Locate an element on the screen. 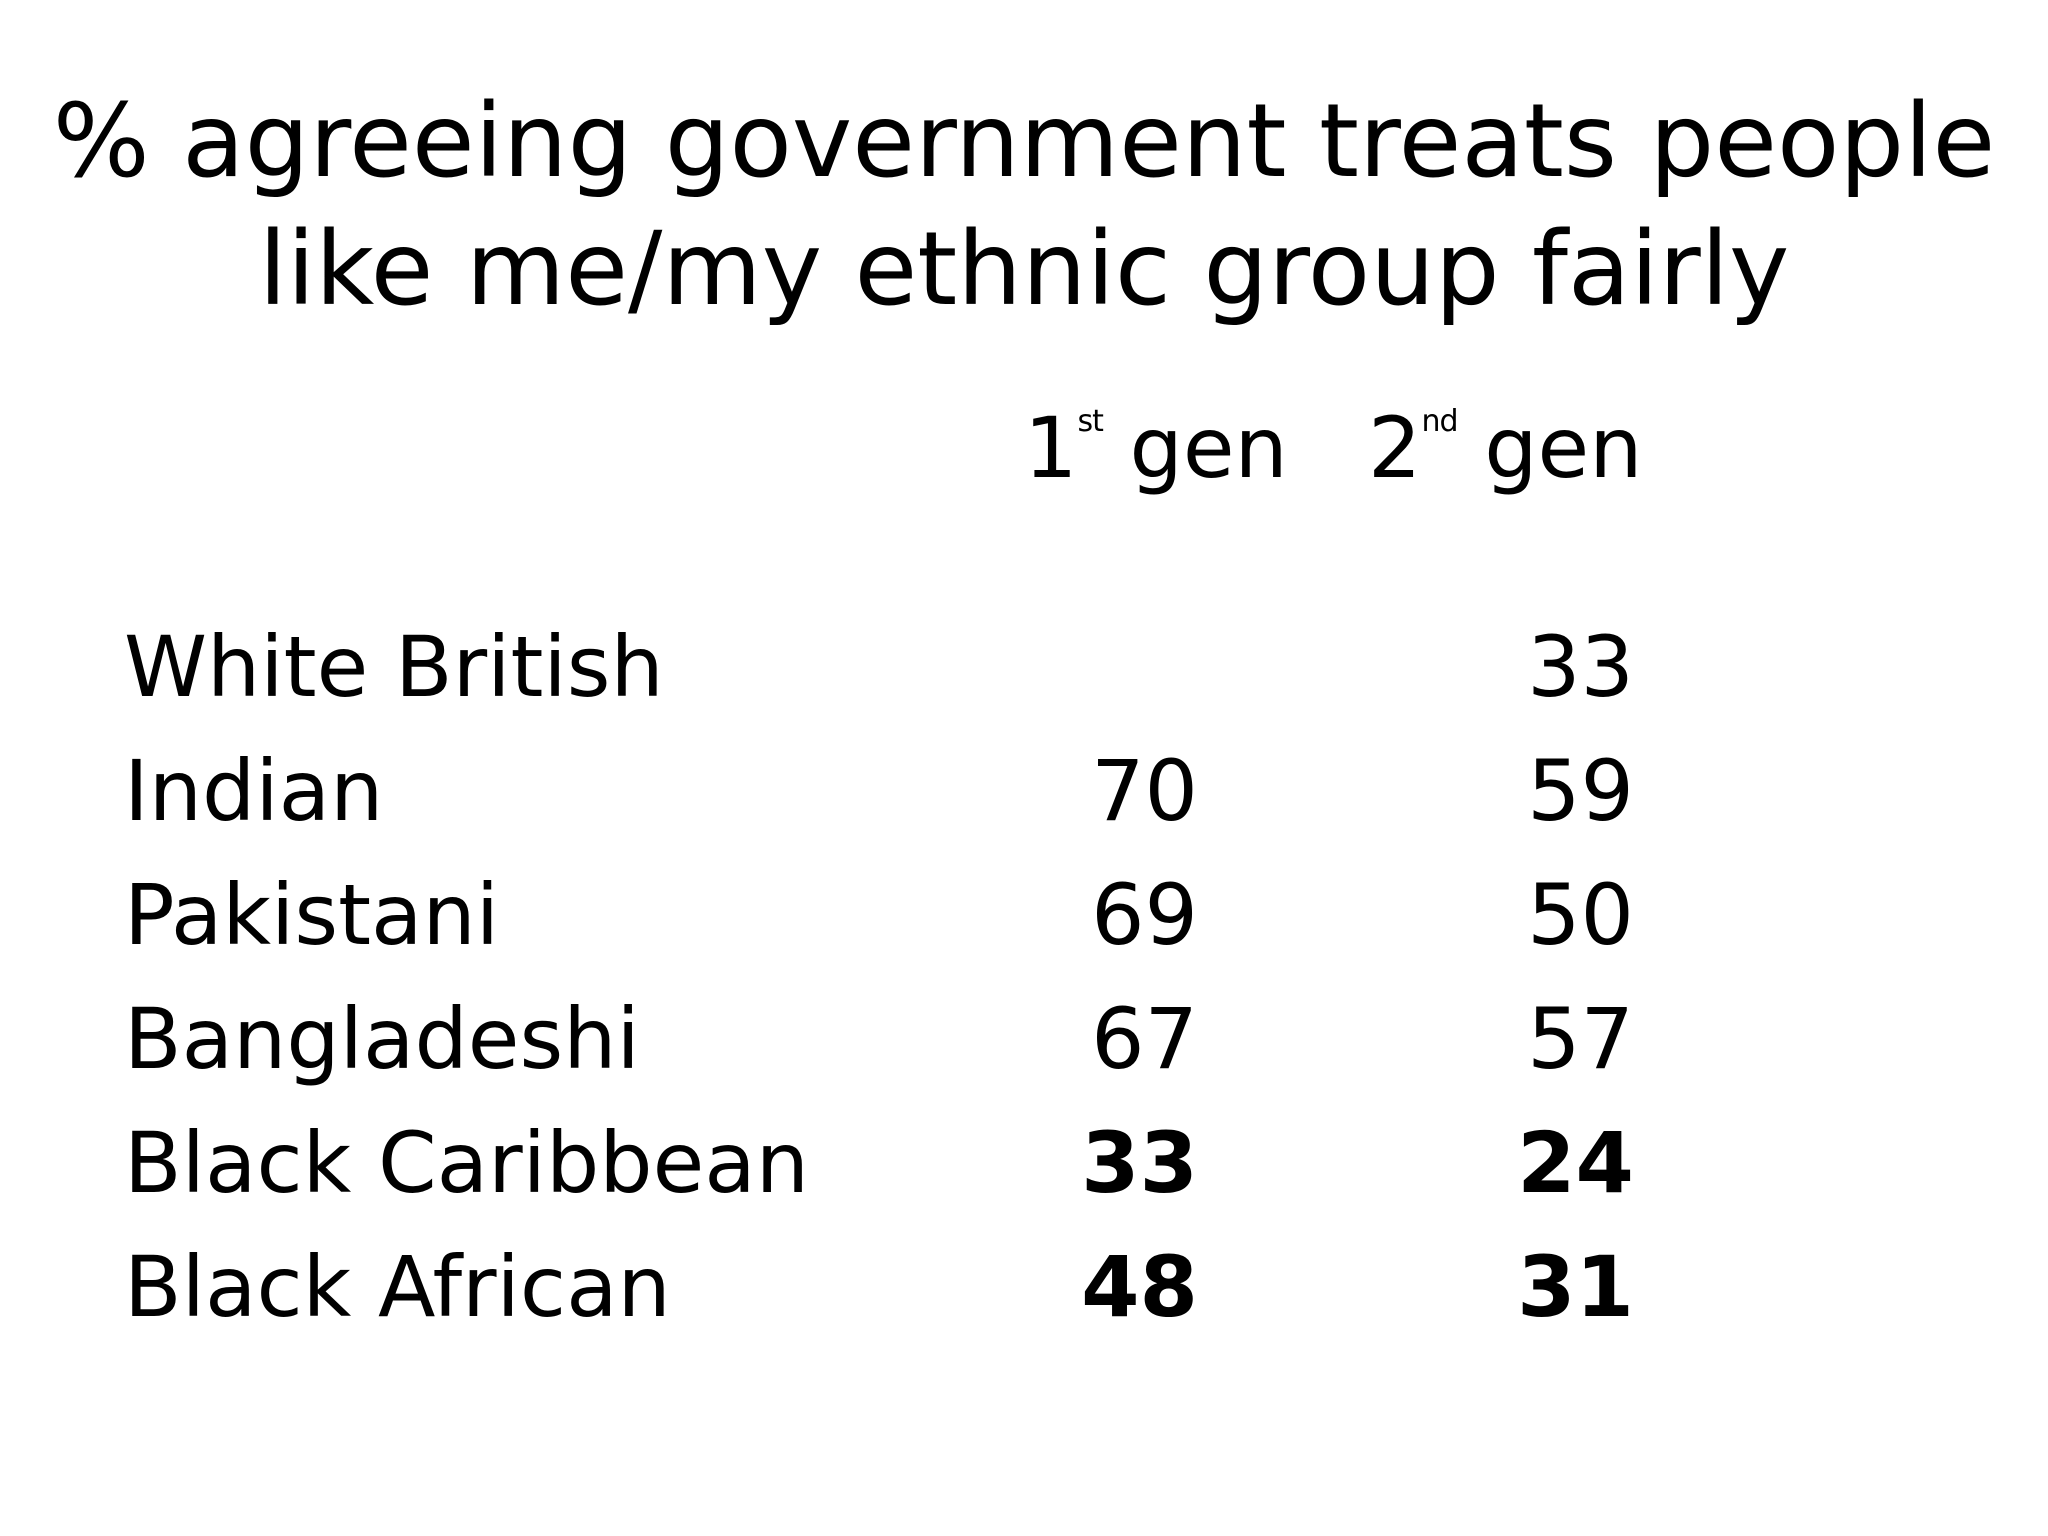 This screenshot has width=2048, height=1536. row-label: White British is located at coordinates (394, 667).